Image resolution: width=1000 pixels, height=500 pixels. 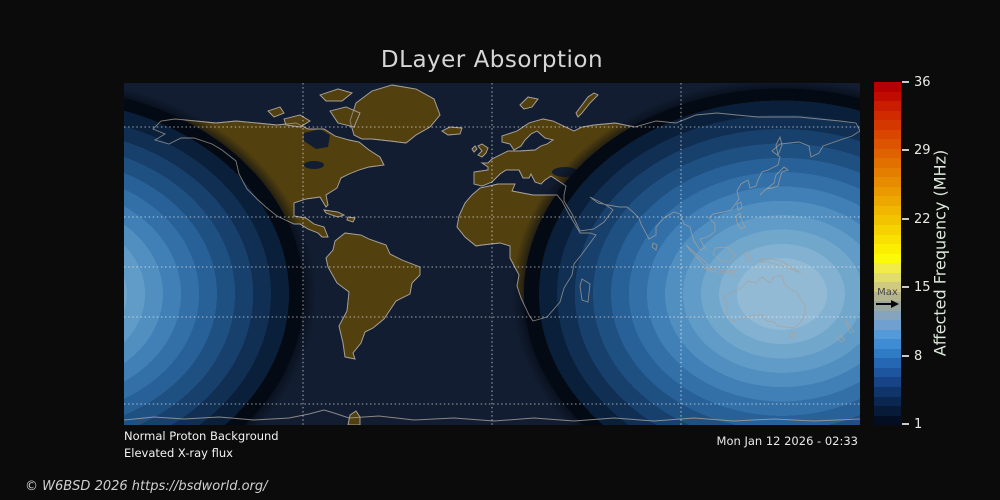 What do you see at coordinates (201, 436) in the screenshot?
I see `proton-background-status: Normal Proton Background` at bounding box center [201, 436].